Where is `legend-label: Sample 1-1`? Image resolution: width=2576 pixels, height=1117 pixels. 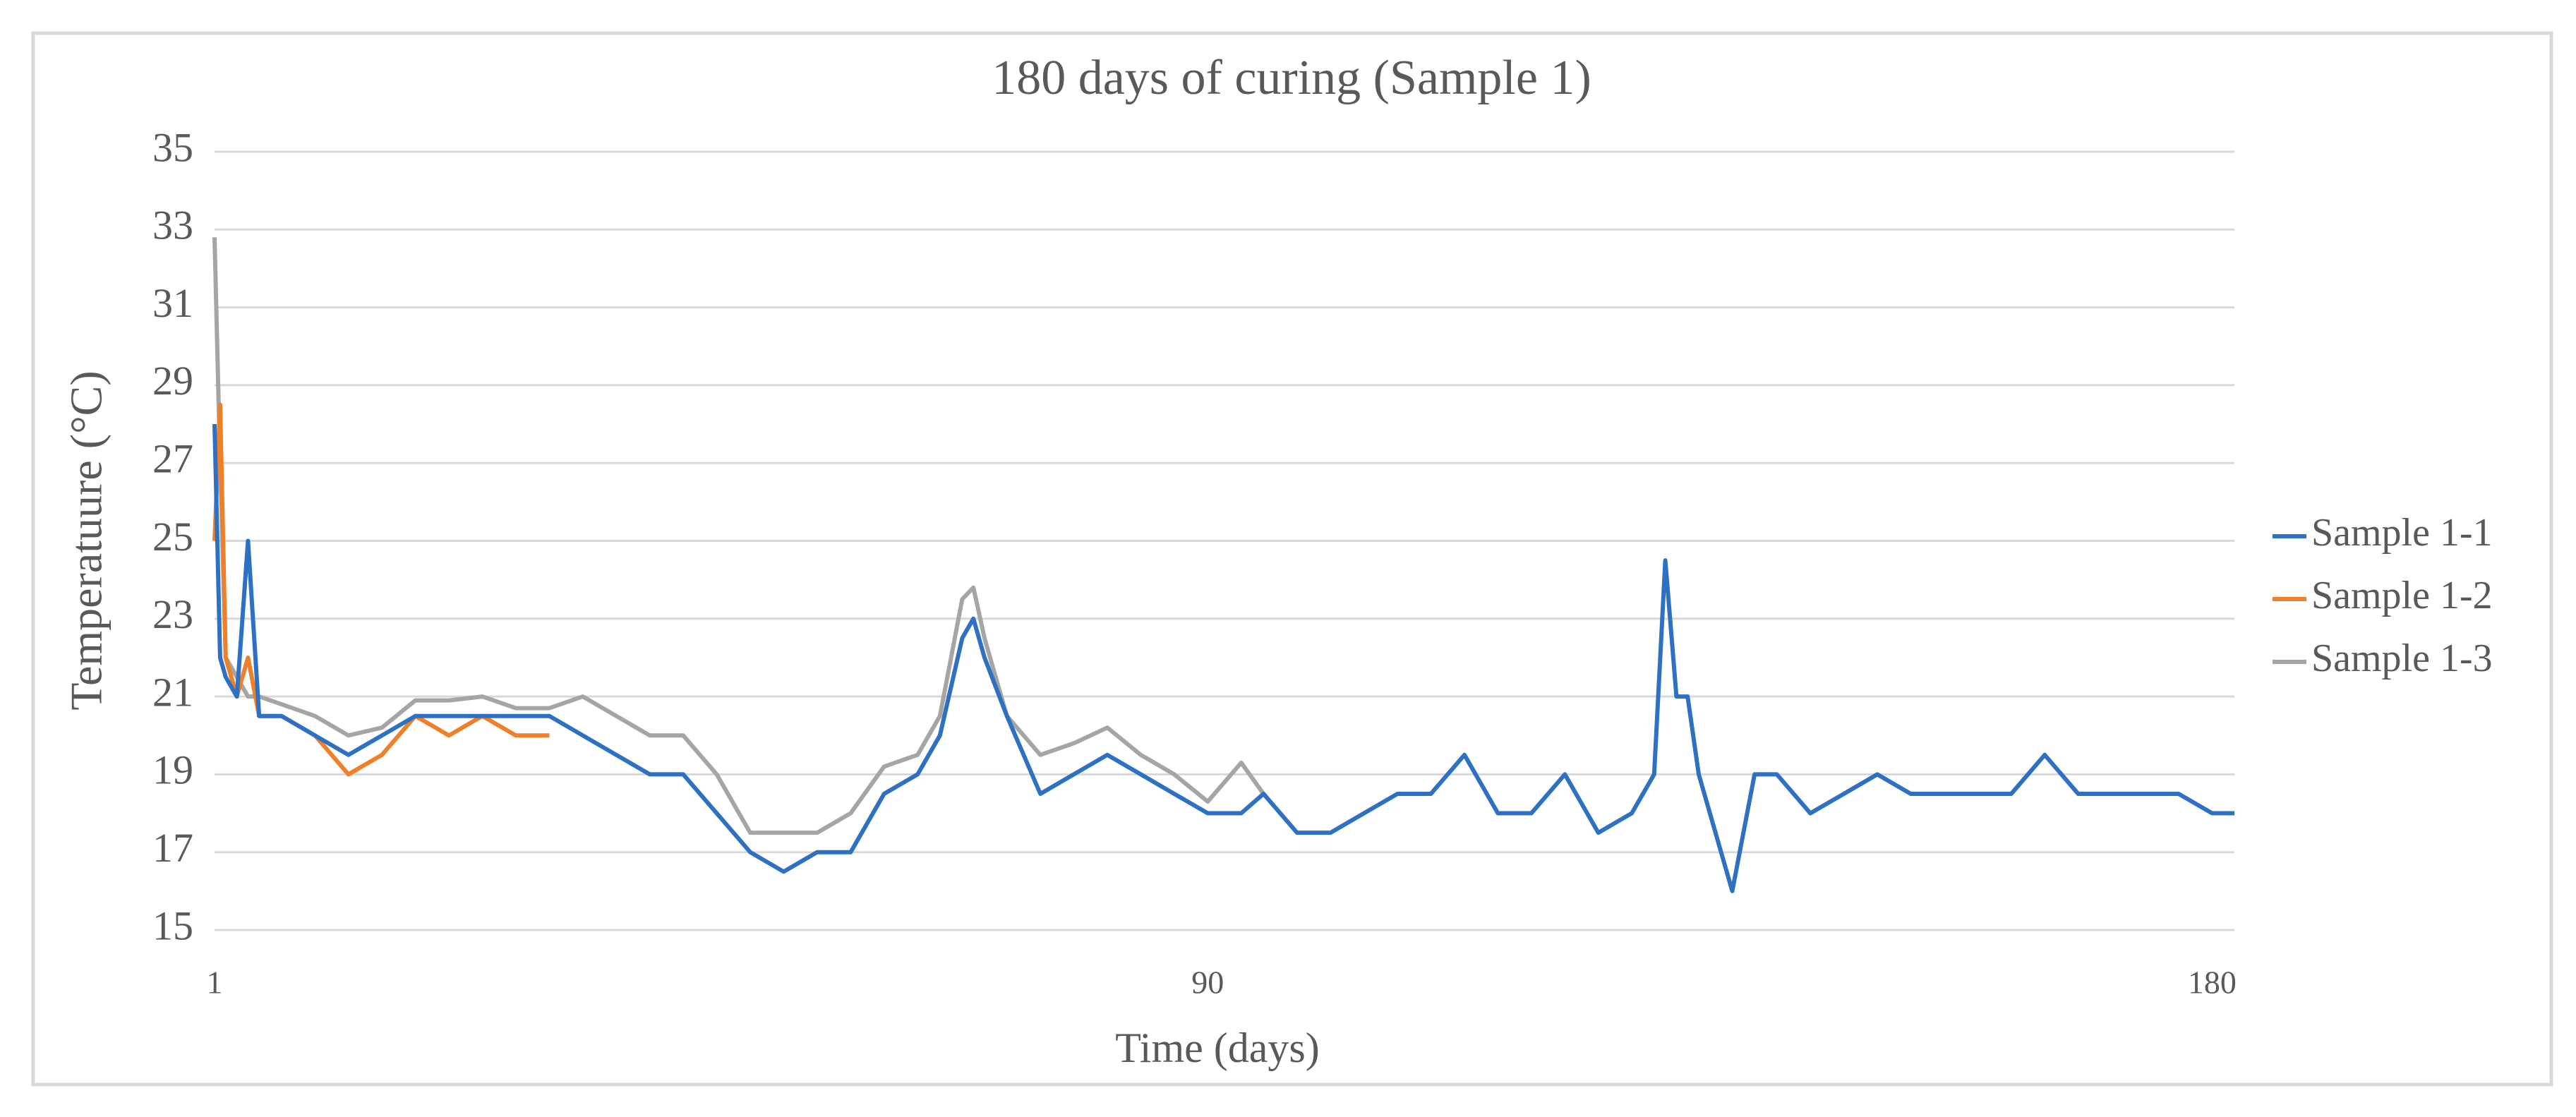 legend-label: Sample 1-1 is located at coordinates (2402, 533).